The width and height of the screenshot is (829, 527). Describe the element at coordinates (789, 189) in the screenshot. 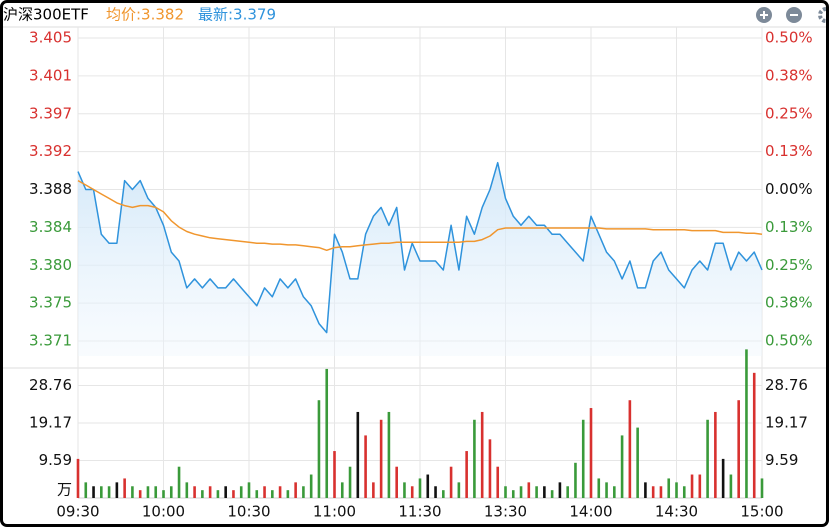

I see `y2-tick-label: 0.00%` at that location.